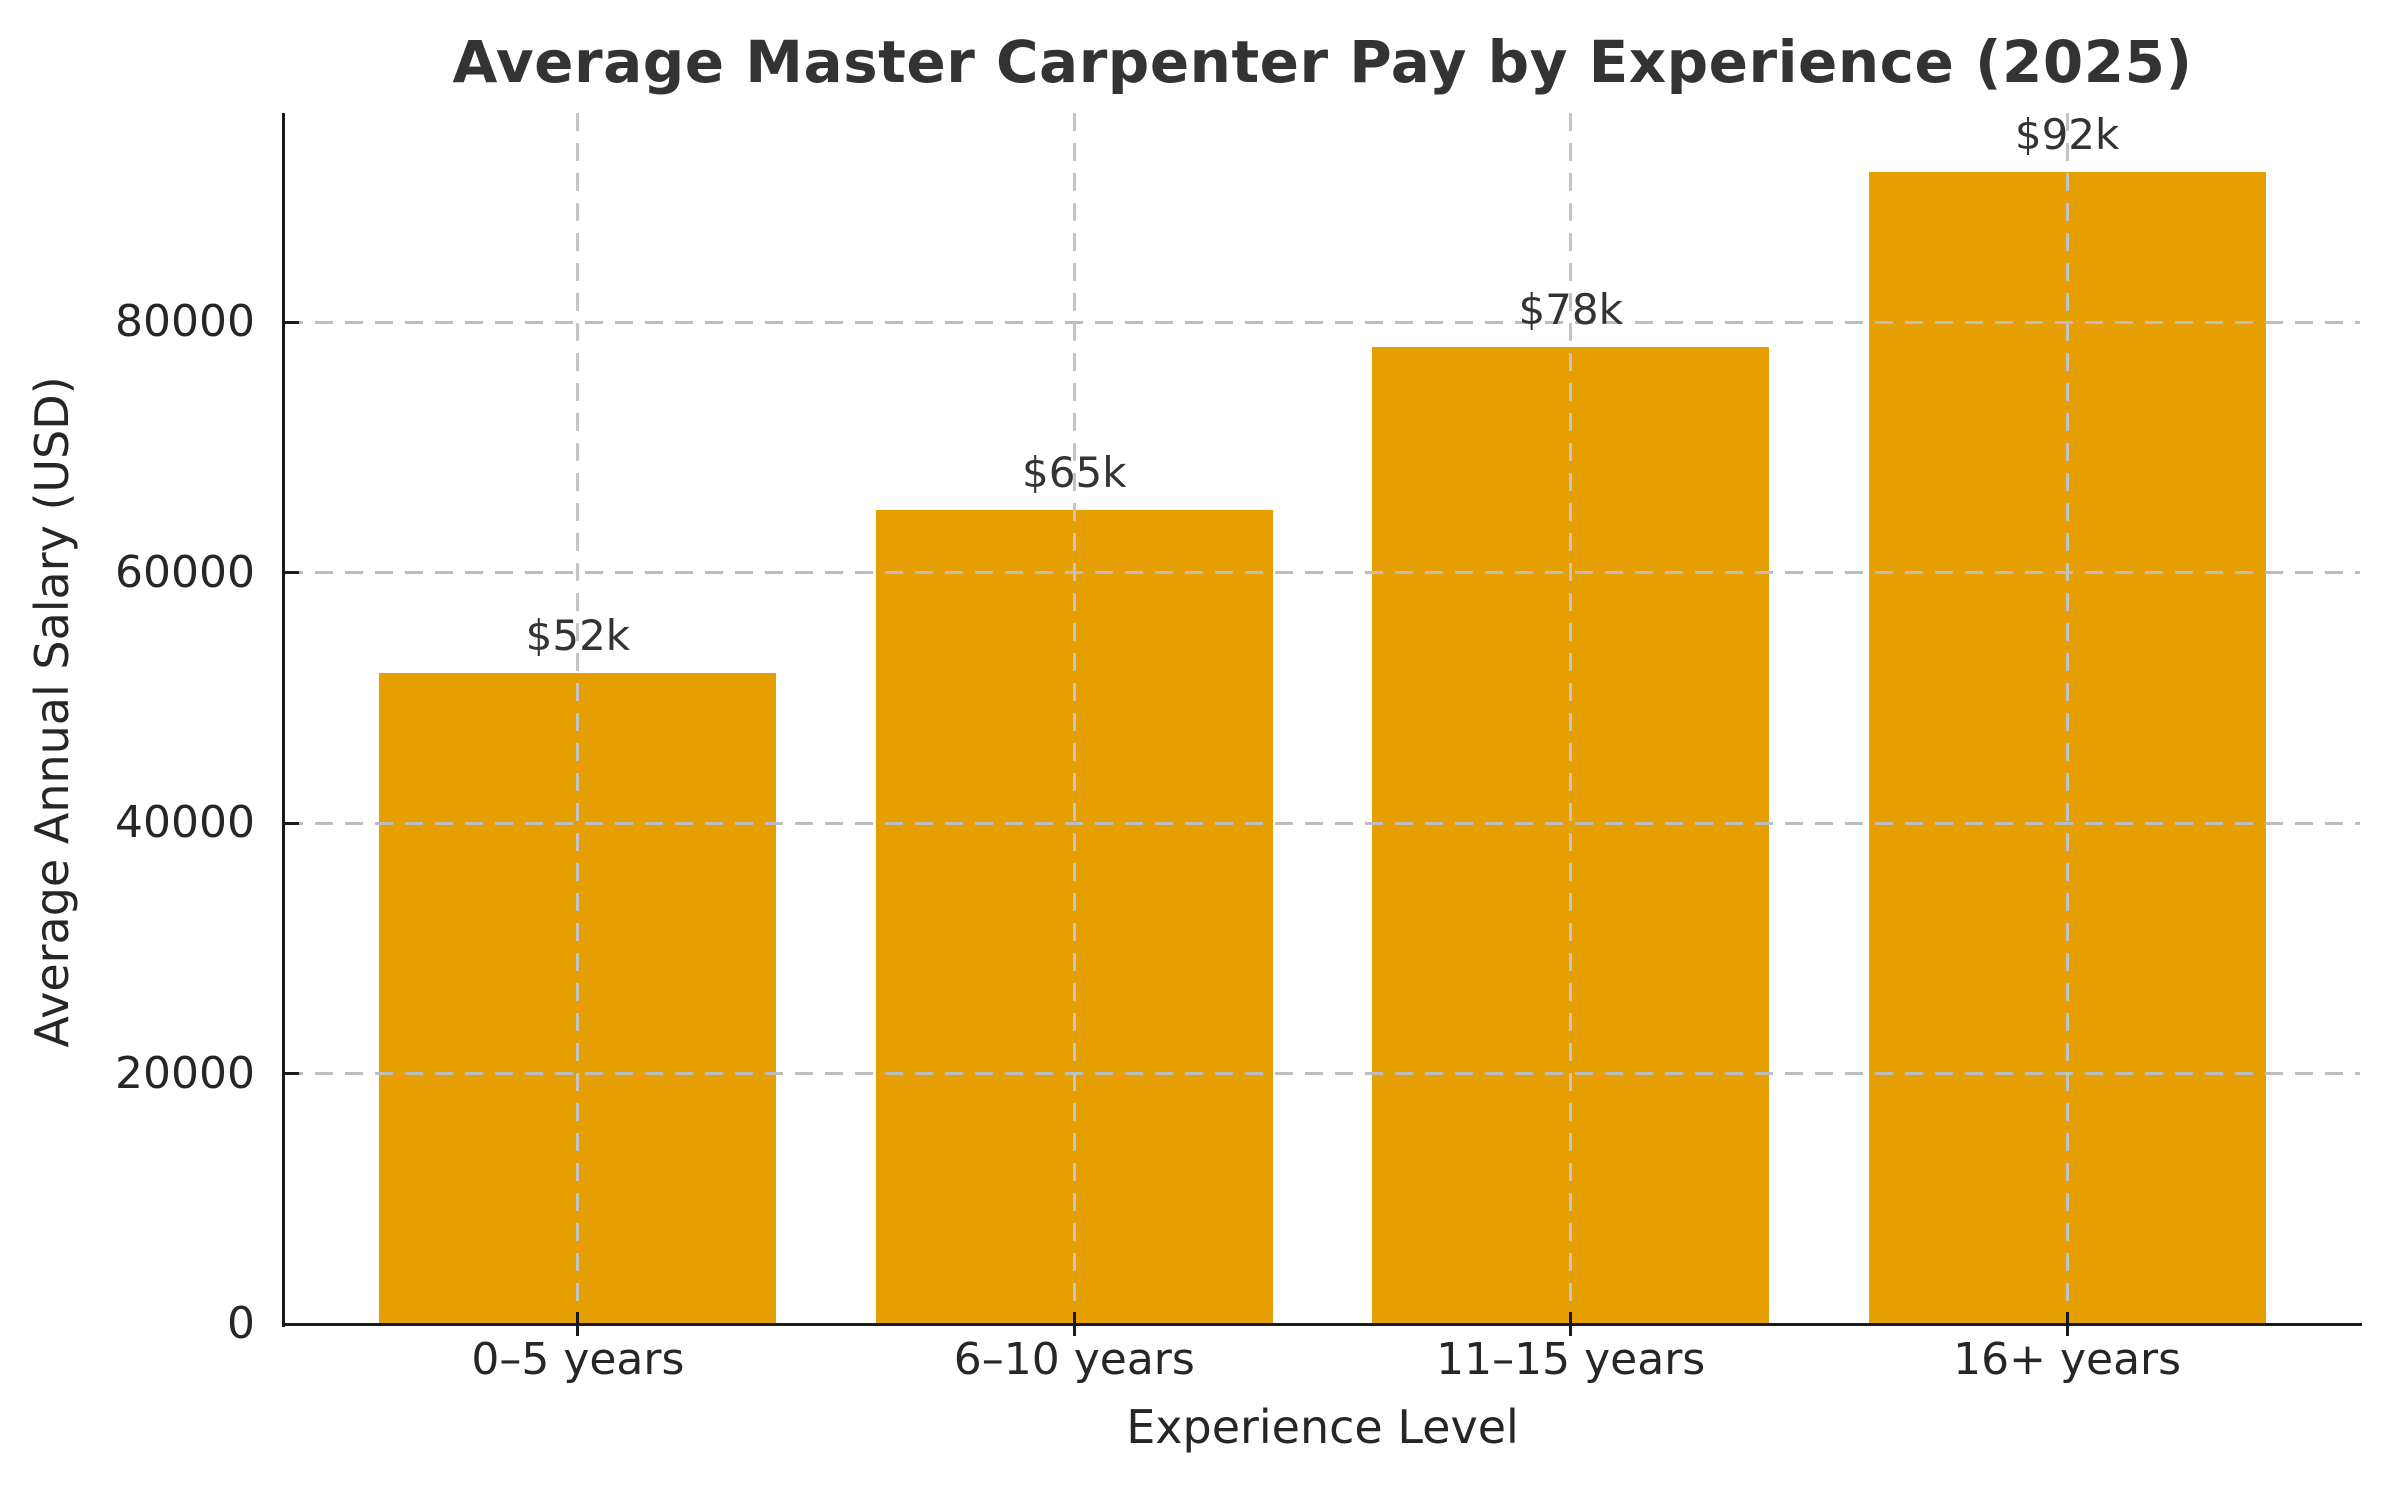 The image size is (2400, 1500). What do you see at coordinates (52, 712) in the screenshot?
I see `y-axis-label: Average Annual Salary (USD)` at bounding box center [52, 712].